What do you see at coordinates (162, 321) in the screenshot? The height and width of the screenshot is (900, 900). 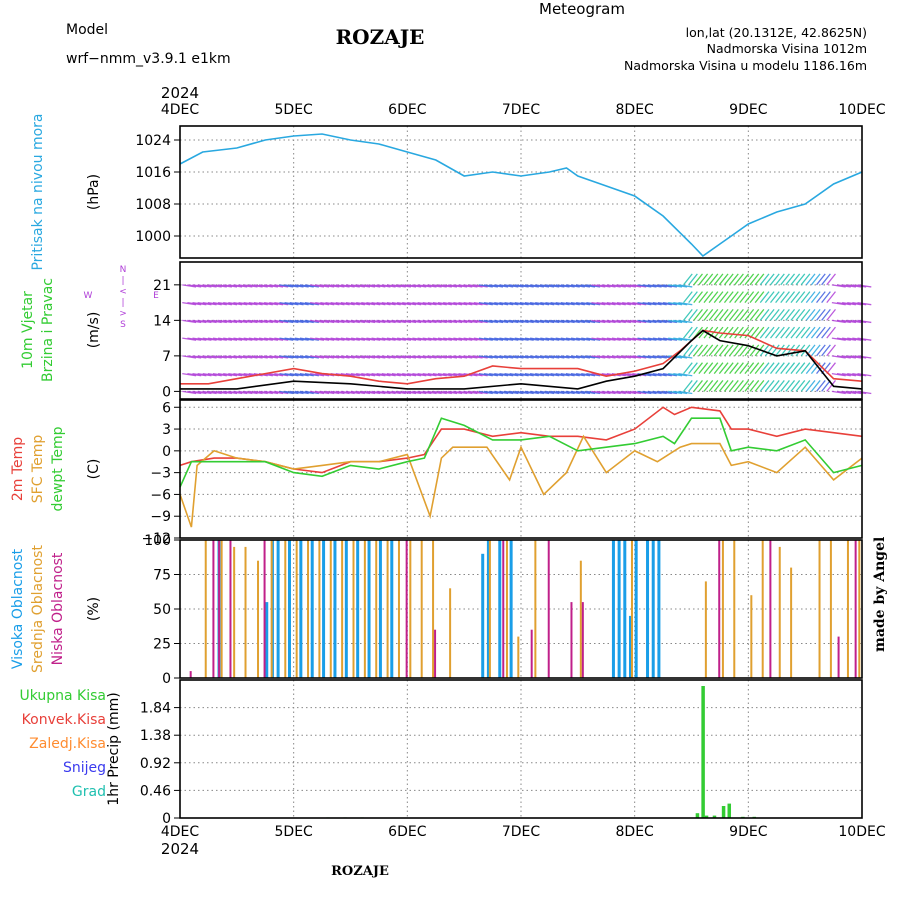 I see `y-tick-label: 14` at bounding box center [162, 321].